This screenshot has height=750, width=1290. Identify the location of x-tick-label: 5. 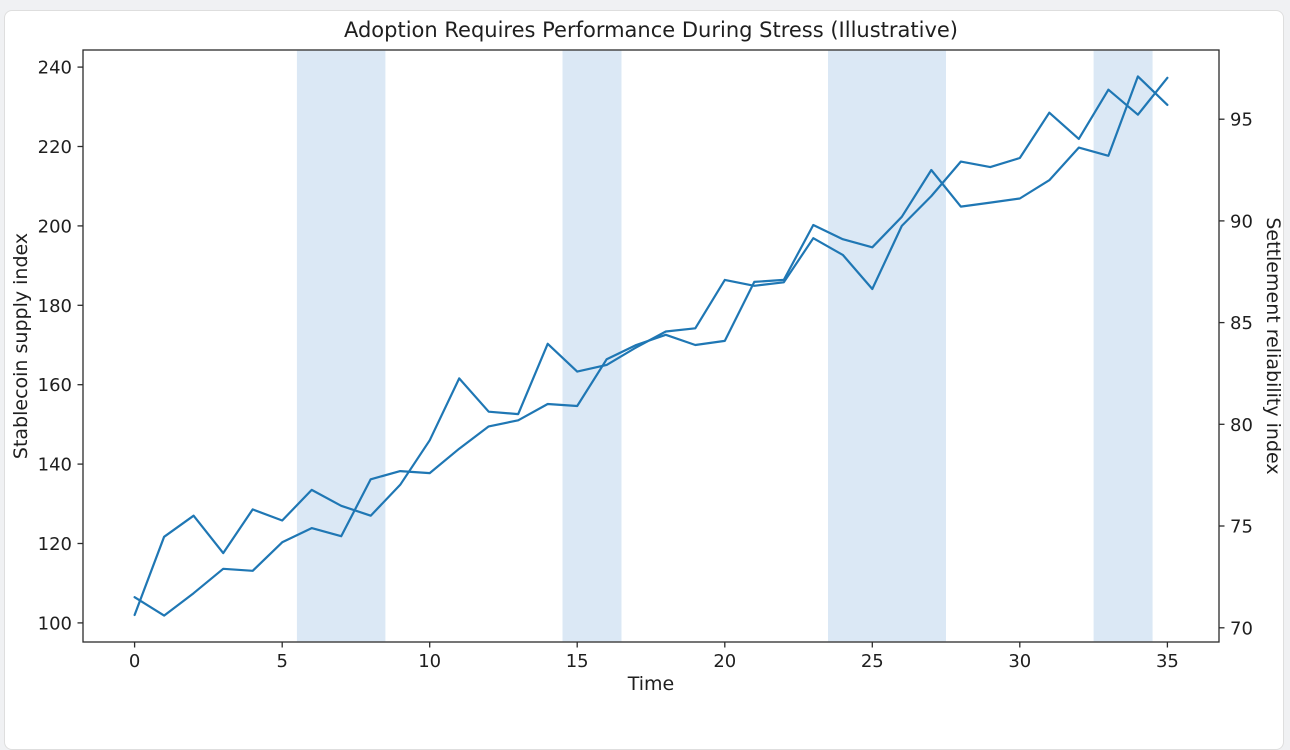
(281, 661).